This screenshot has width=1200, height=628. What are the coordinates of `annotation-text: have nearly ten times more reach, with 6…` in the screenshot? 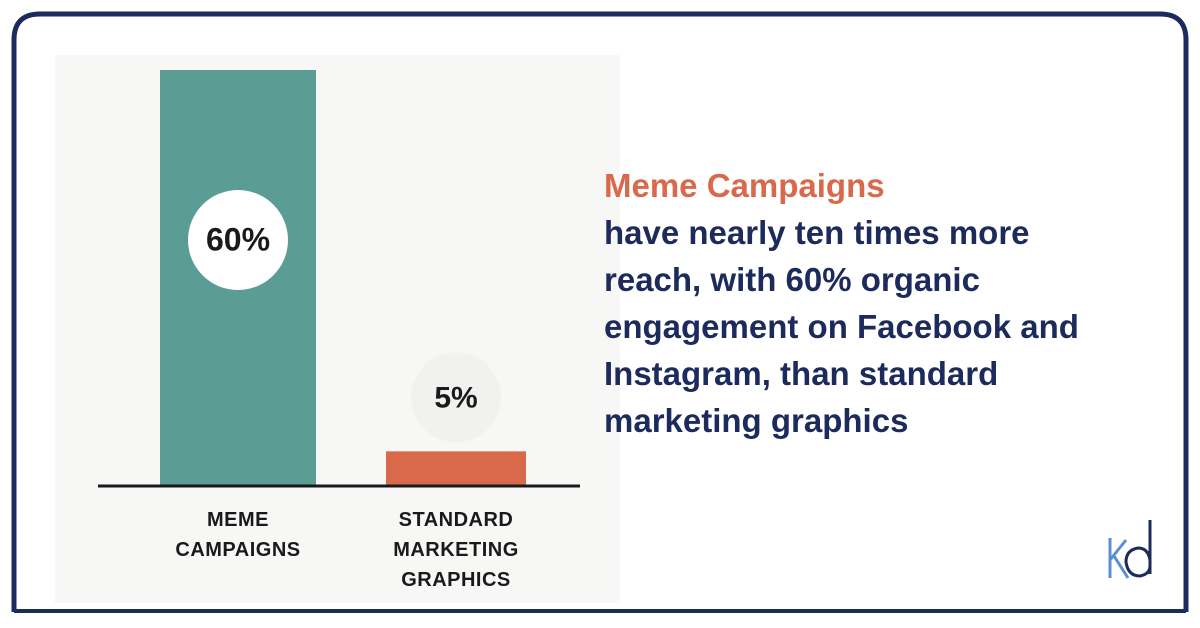 It's located at (841, 326).